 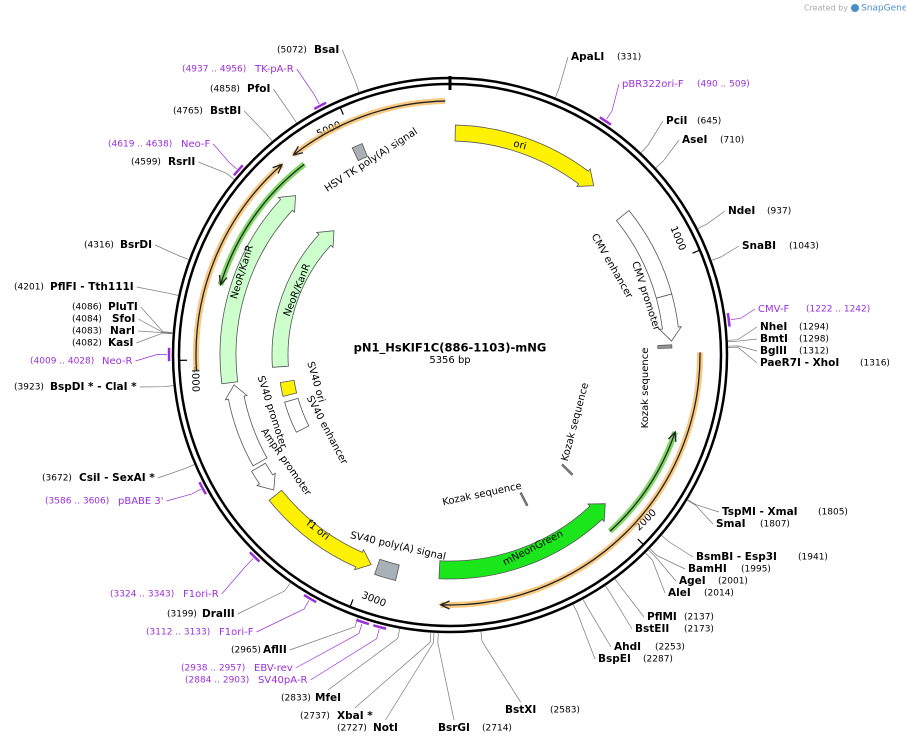 What do you see at coordinates (736, 557) in the screenshot?
I see `site-name: BsmBI - Esp3I` at bounding box center [736, 557].